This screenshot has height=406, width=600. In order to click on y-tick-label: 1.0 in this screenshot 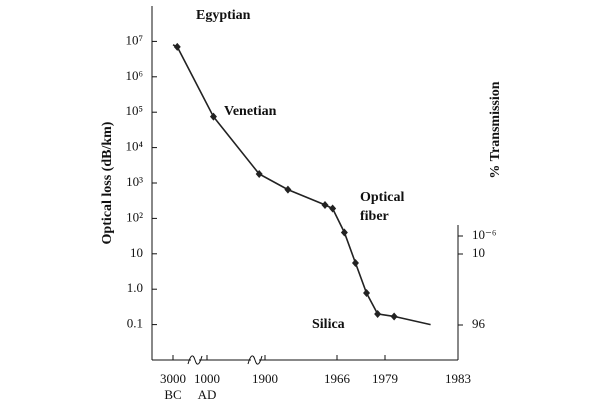, I will do `click(135, 287)`.